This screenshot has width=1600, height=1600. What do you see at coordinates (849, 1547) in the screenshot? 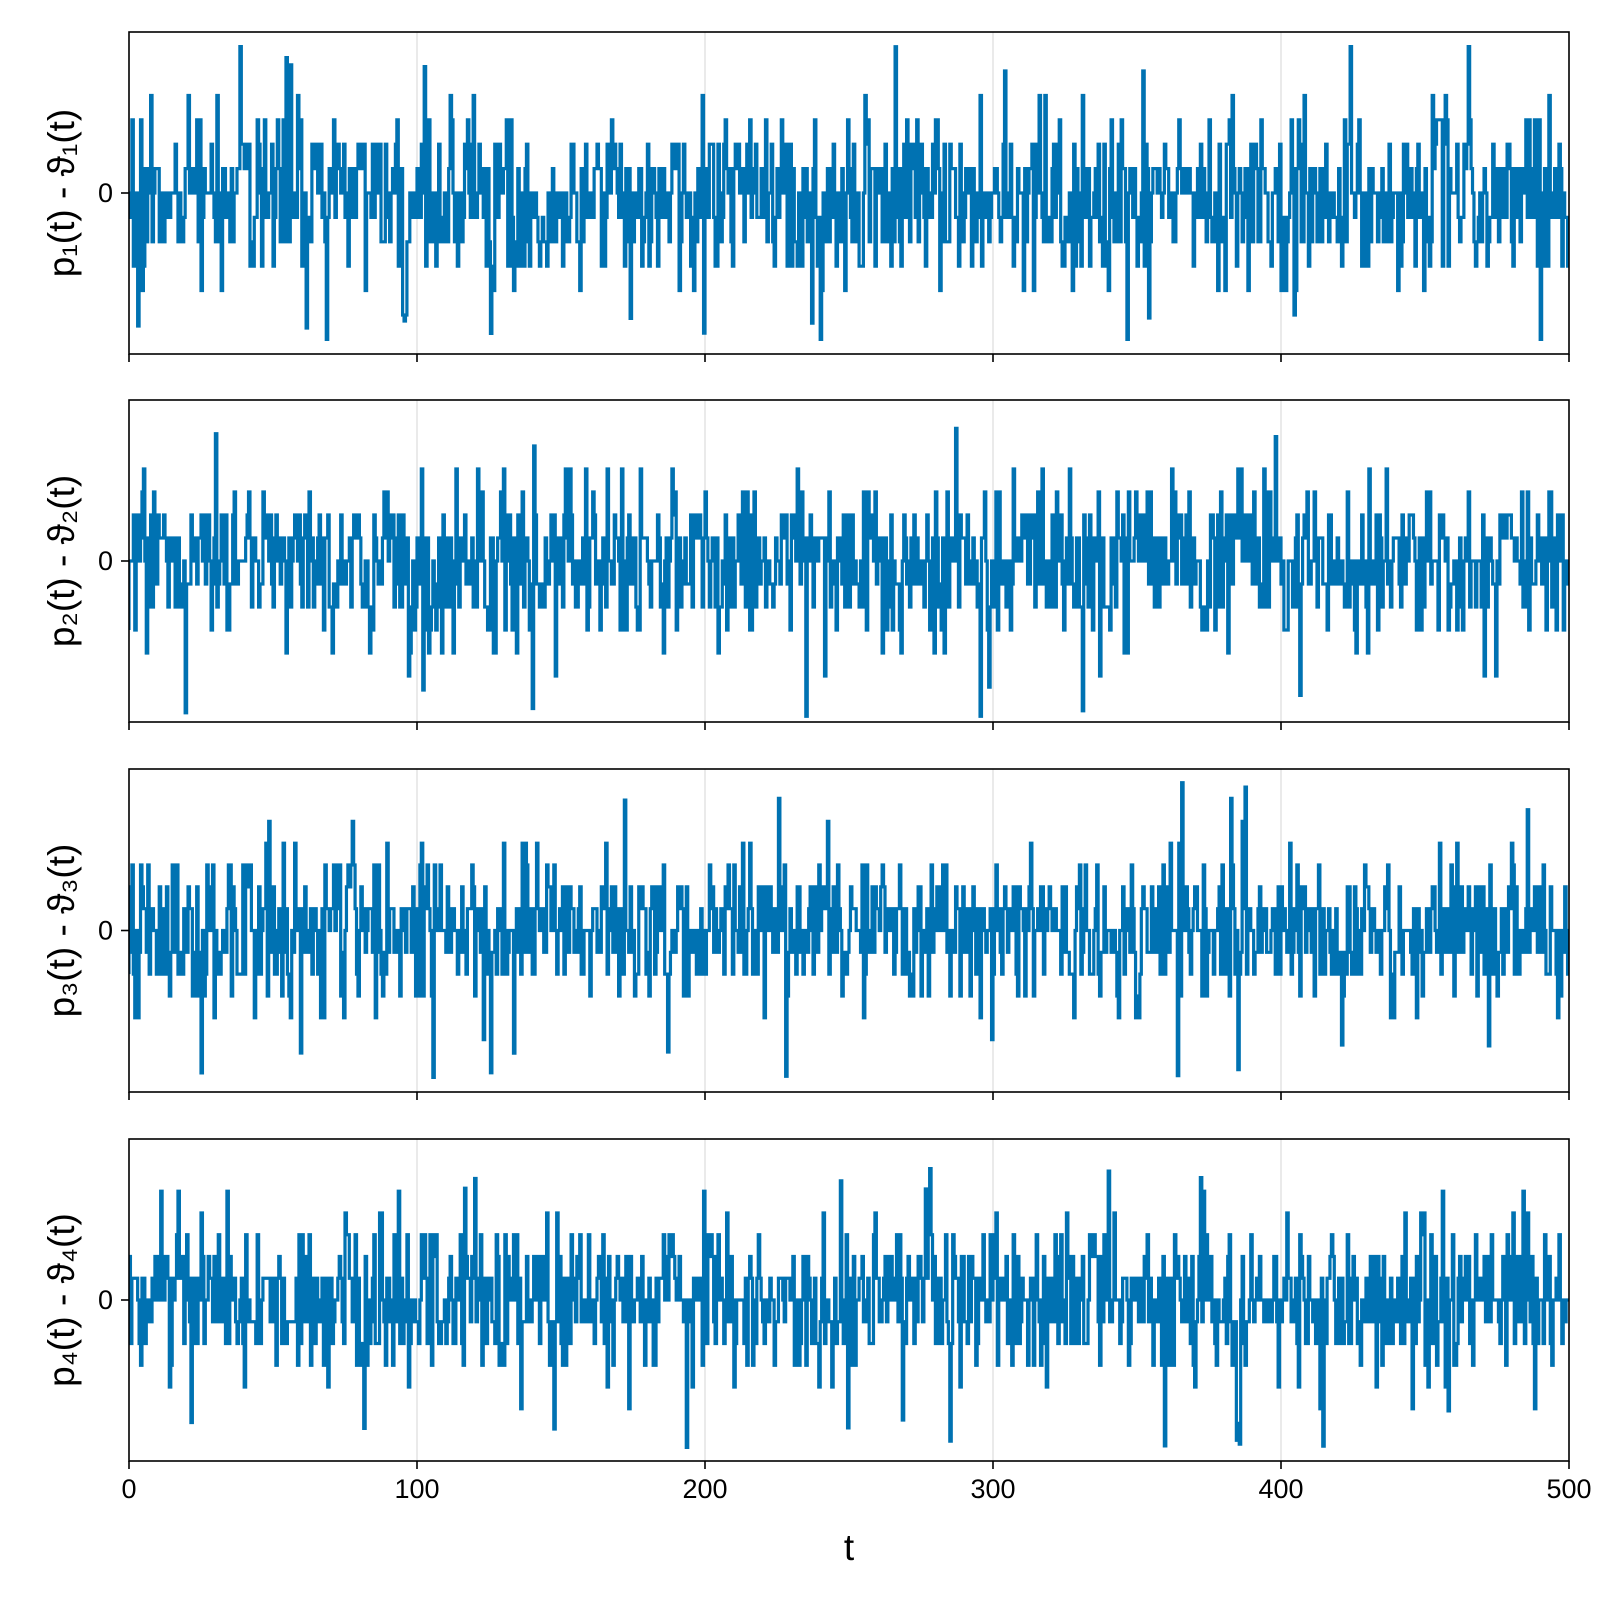
I see `x-axis-label: t` at bounding box center [849, 1547].